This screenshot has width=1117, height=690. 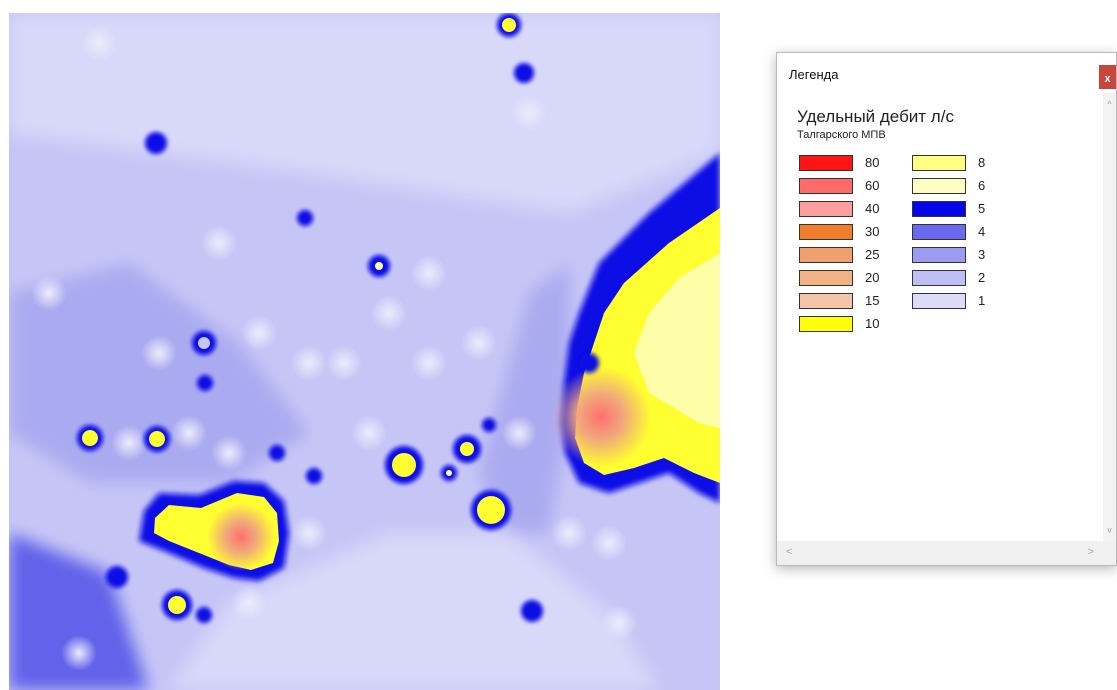 I want to click on scrollbar-corner, so click(x=1109, y=553).